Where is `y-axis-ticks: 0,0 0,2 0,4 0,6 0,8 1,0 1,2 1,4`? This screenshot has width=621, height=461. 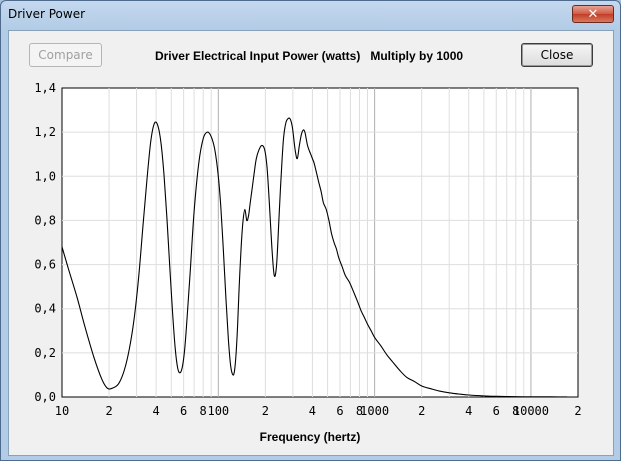 y-axis-ticks: 0,0 0,2 0,4 0,6 0,8 1,0 1,2 1,4 is located at coordinates (45, 242).